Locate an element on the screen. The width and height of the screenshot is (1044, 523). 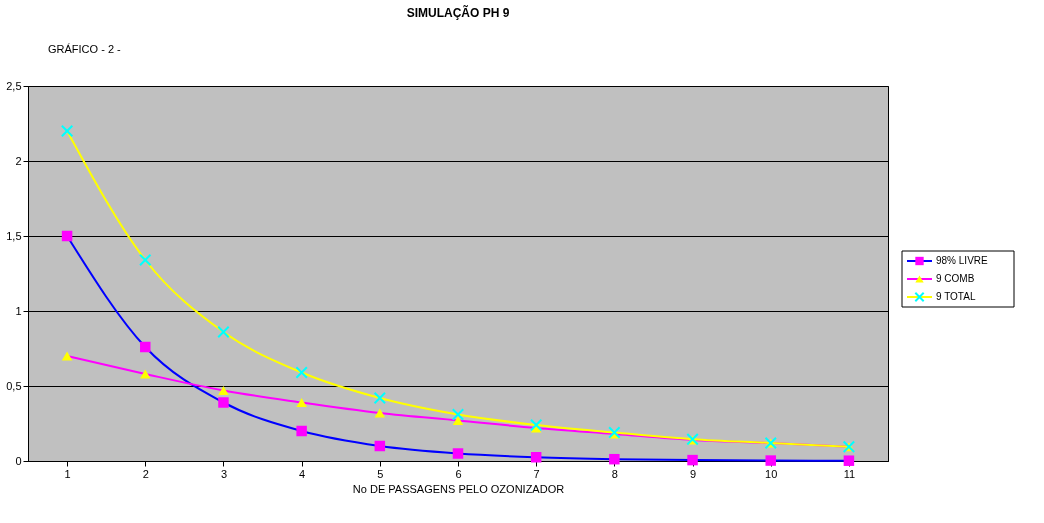
x-tick-label: 6 is located at coordinates (458, 473).